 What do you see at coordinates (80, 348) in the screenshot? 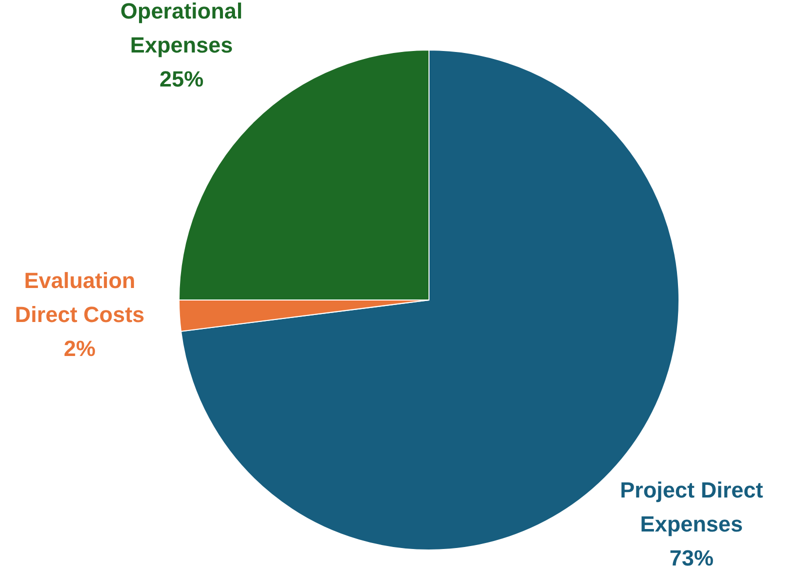
I see `data-label: 2%` at bounding box center [80, 348].